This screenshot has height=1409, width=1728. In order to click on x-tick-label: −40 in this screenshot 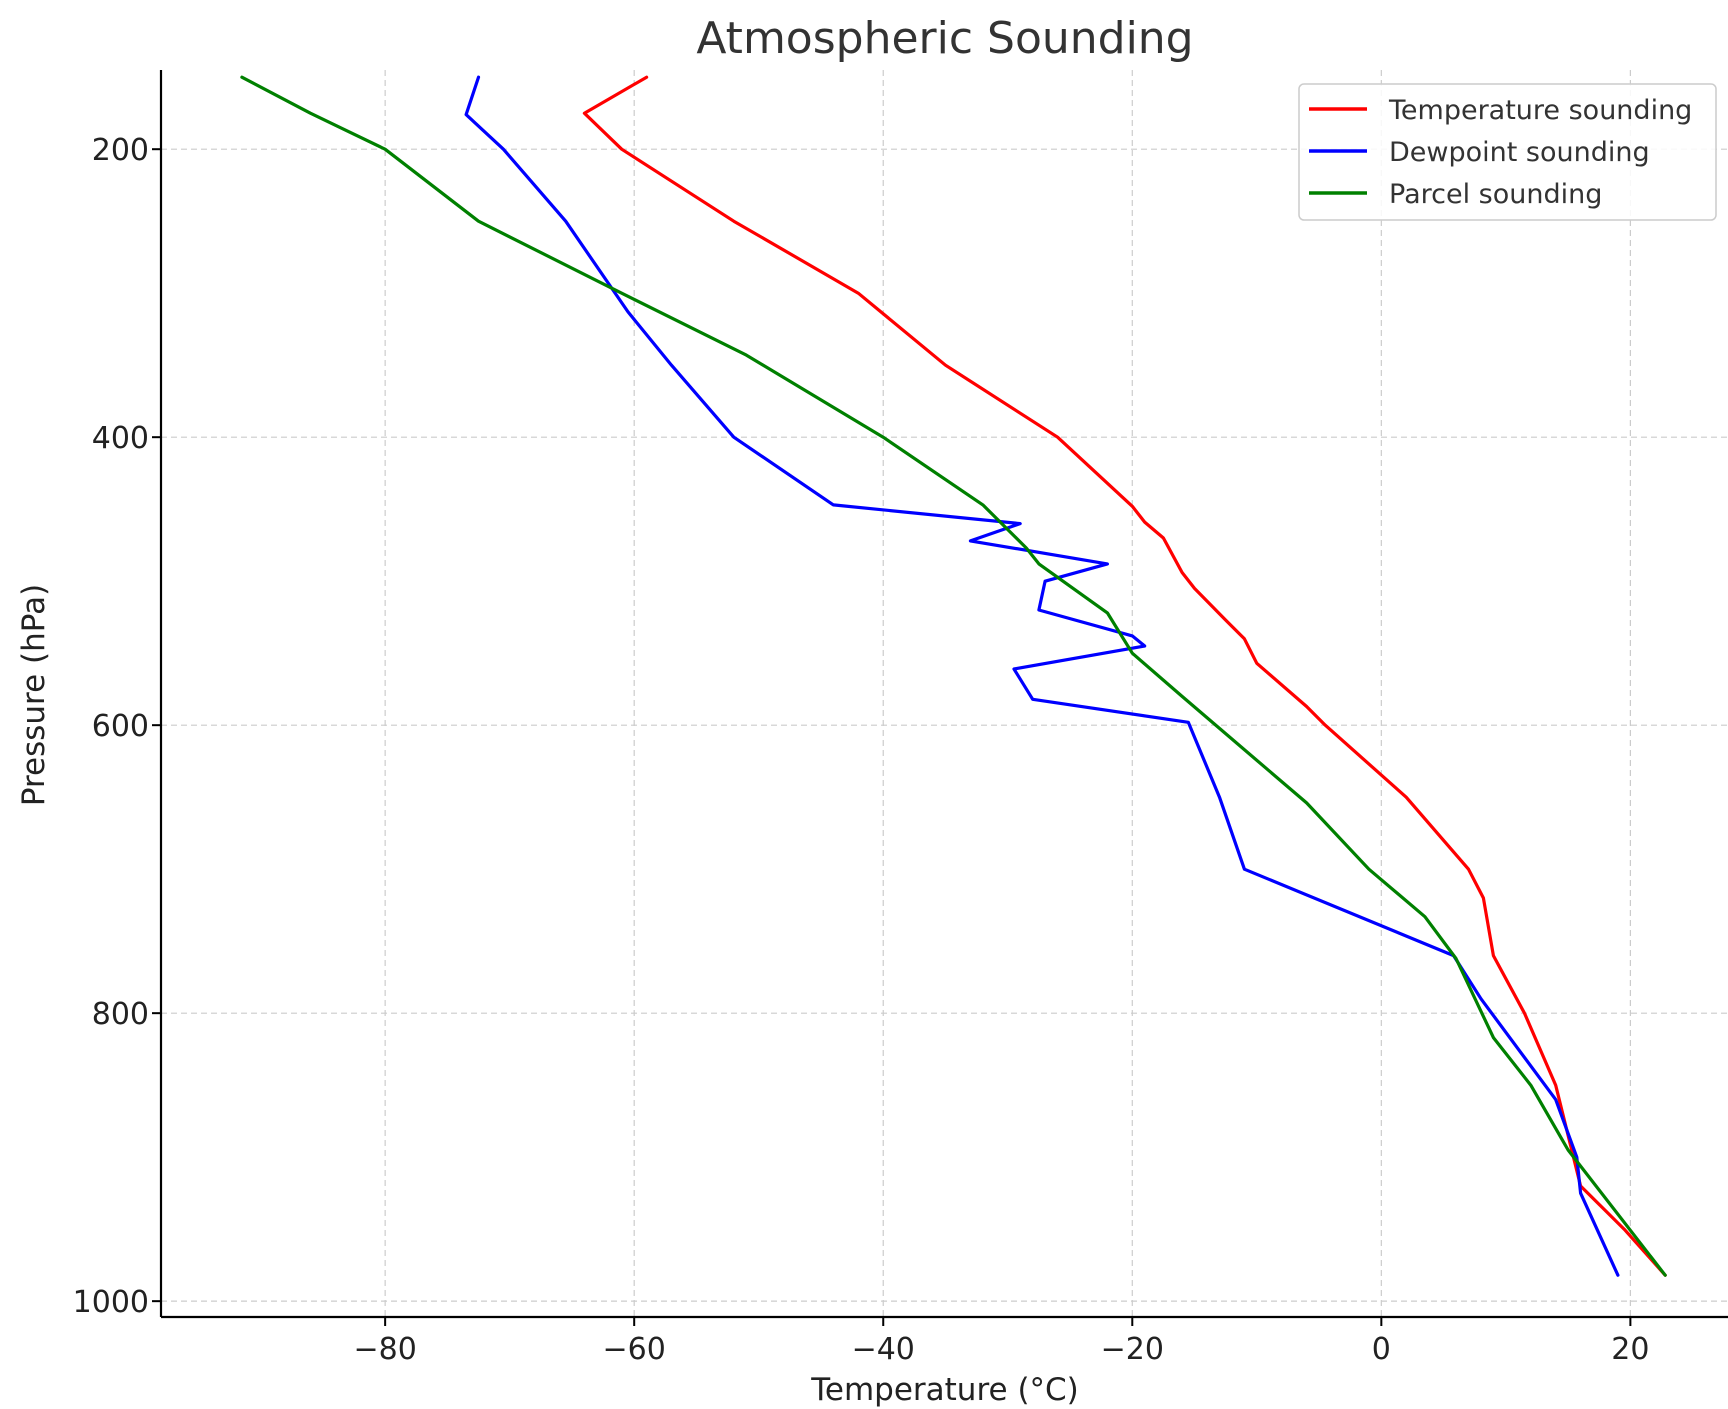, I will do `click(883, 1349)`.